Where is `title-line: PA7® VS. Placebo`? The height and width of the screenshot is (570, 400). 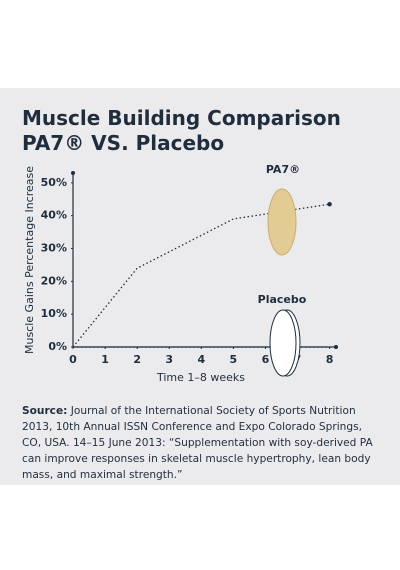 title-line: PA7® VS. Placebo is located at coordinates (123, 143).